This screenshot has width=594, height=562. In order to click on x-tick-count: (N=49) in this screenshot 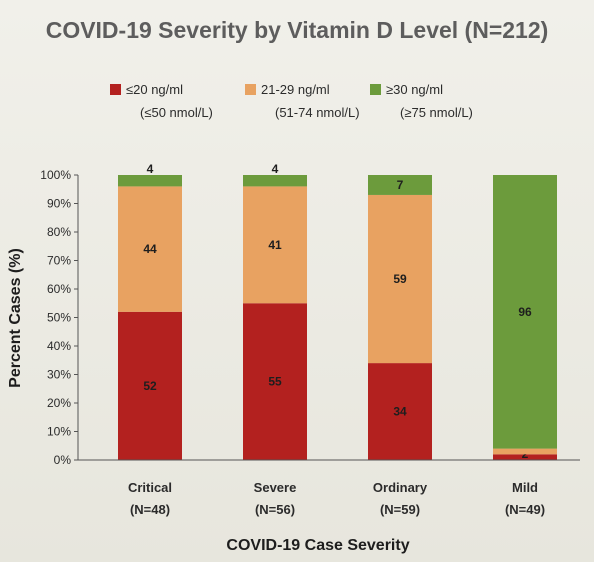, I will do `click(525, 509)`.